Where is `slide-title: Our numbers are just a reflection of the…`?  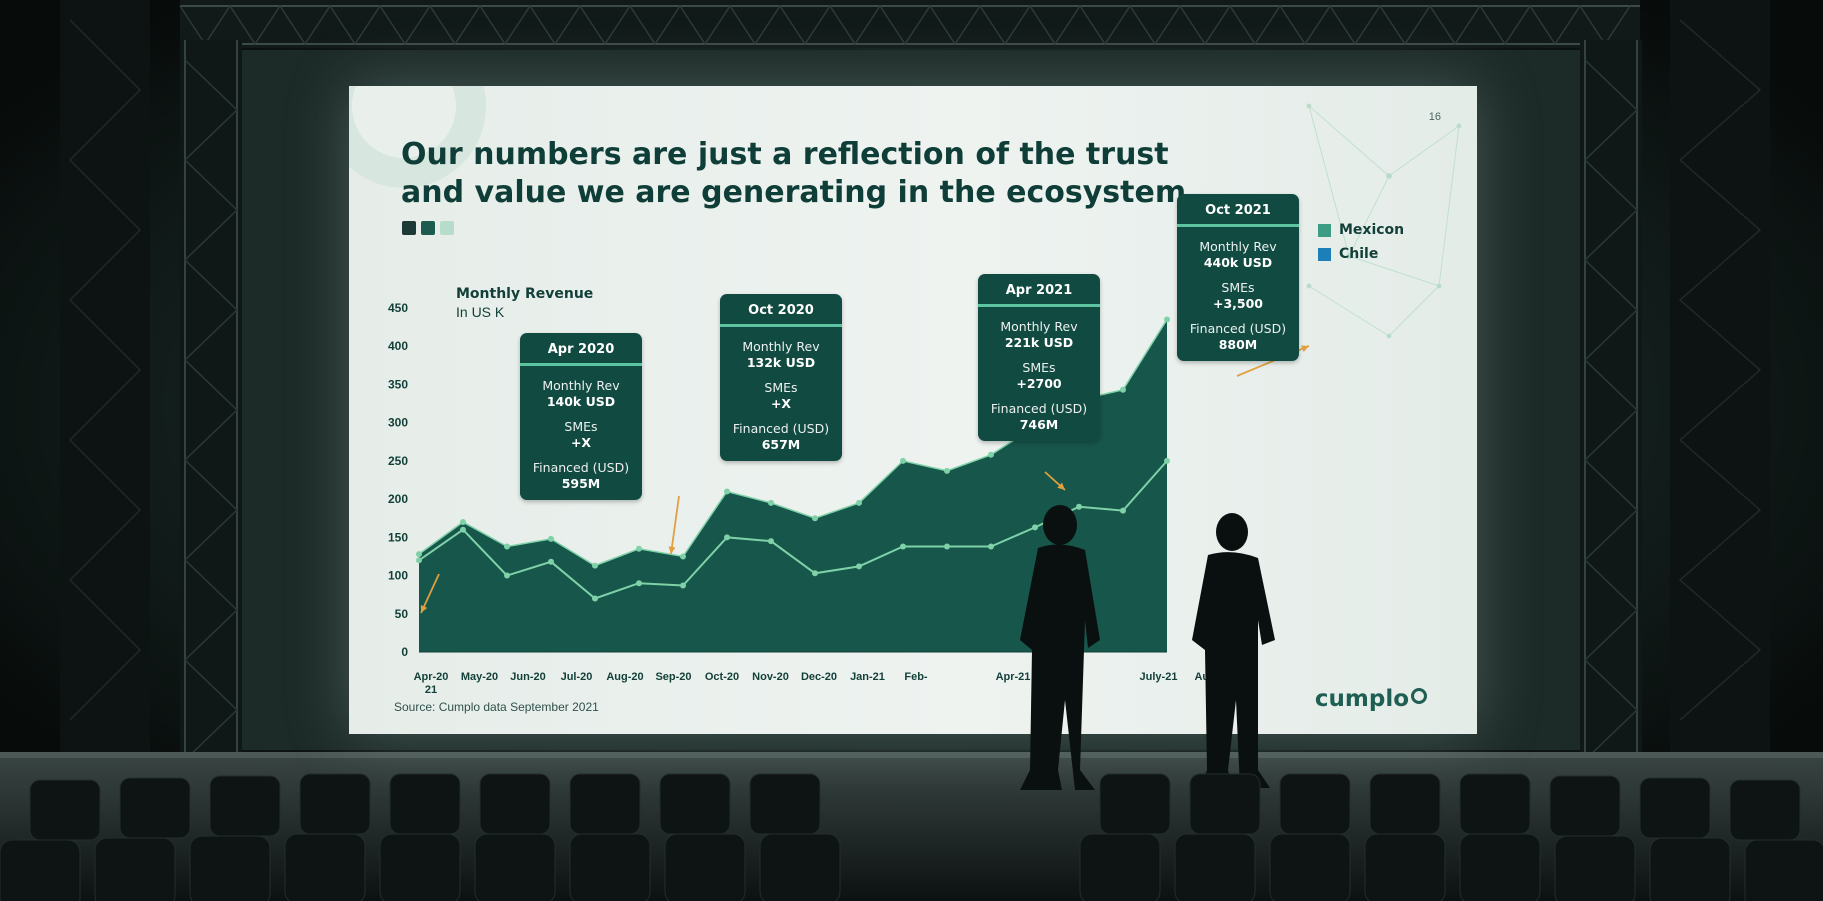 slide-title: Our numbers are just a reflection of the… is located at coordinates (794, 173).